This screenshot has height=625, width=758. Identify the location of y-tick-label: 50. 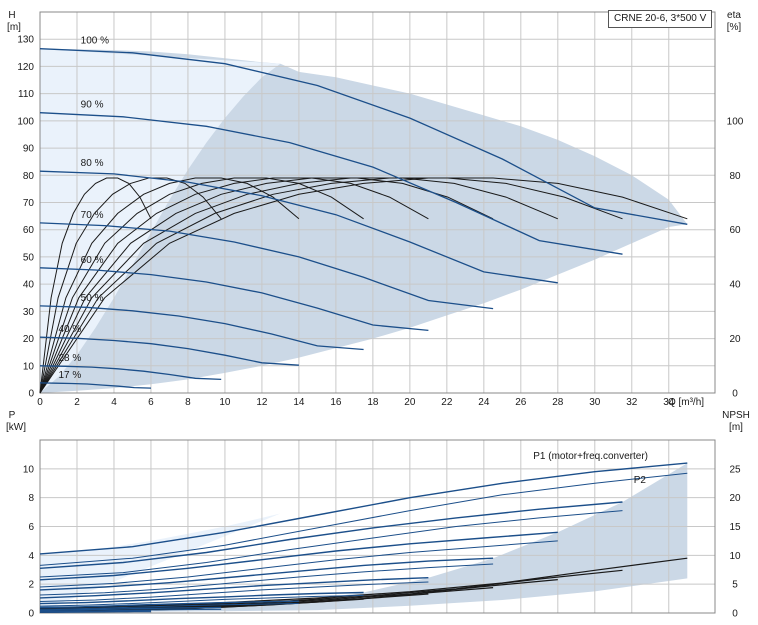
(29, 257).